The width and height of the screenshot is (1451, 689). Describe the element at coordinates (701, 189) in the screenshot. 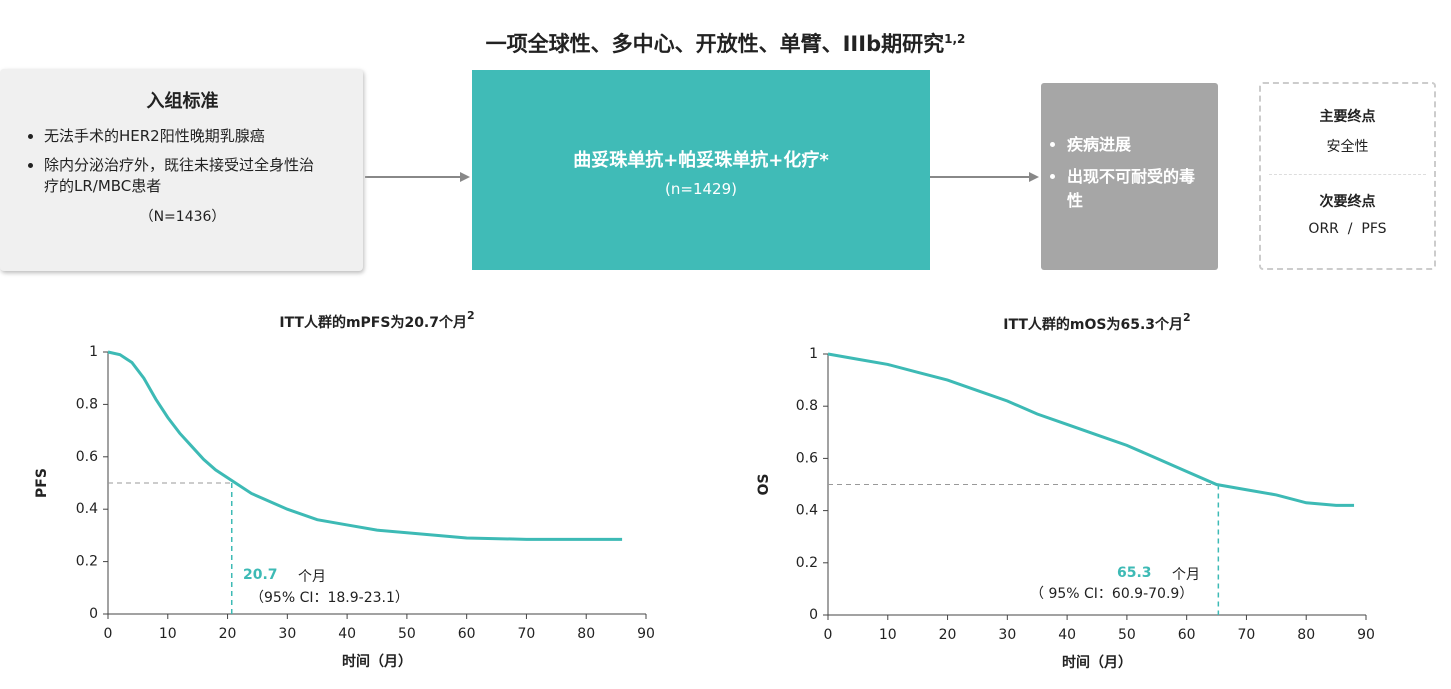

I see `box-n: (n=1429)` at that location.